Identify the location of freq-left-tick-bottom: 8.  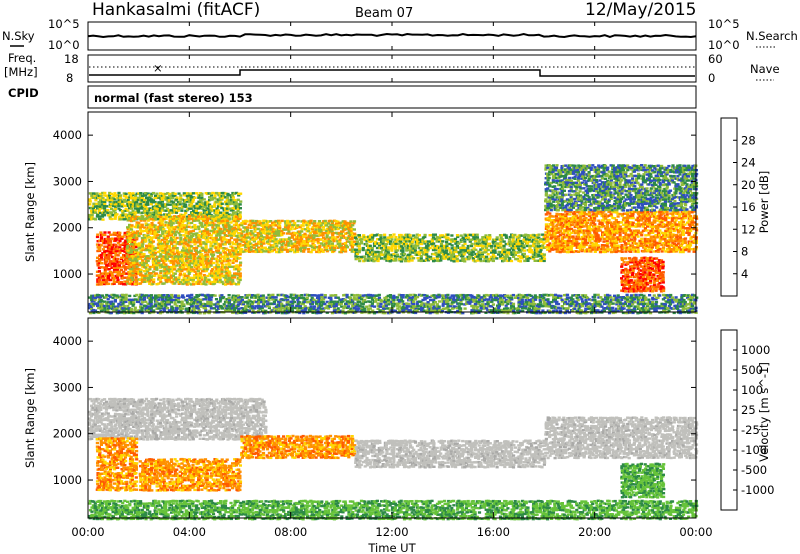
(69, 78).